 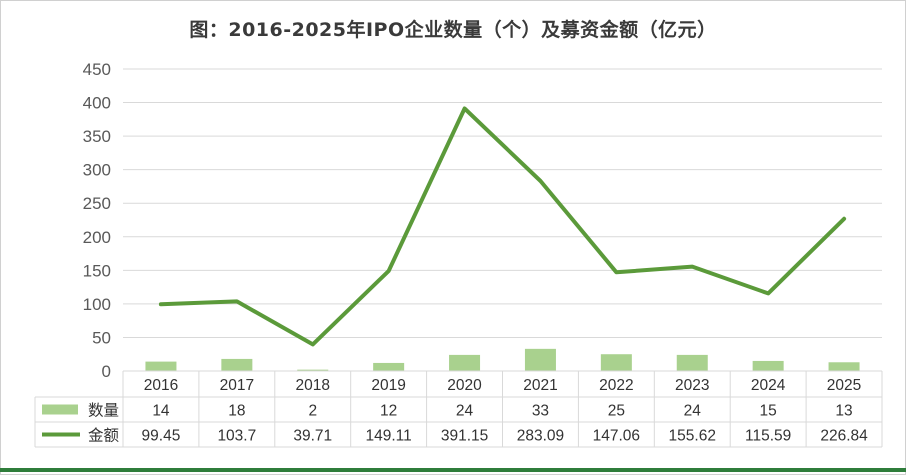 What do you see at coordinates (692, 436) in the screenshot?
I see `table-value-amount: 155.62` at bounding box center [692, 436].